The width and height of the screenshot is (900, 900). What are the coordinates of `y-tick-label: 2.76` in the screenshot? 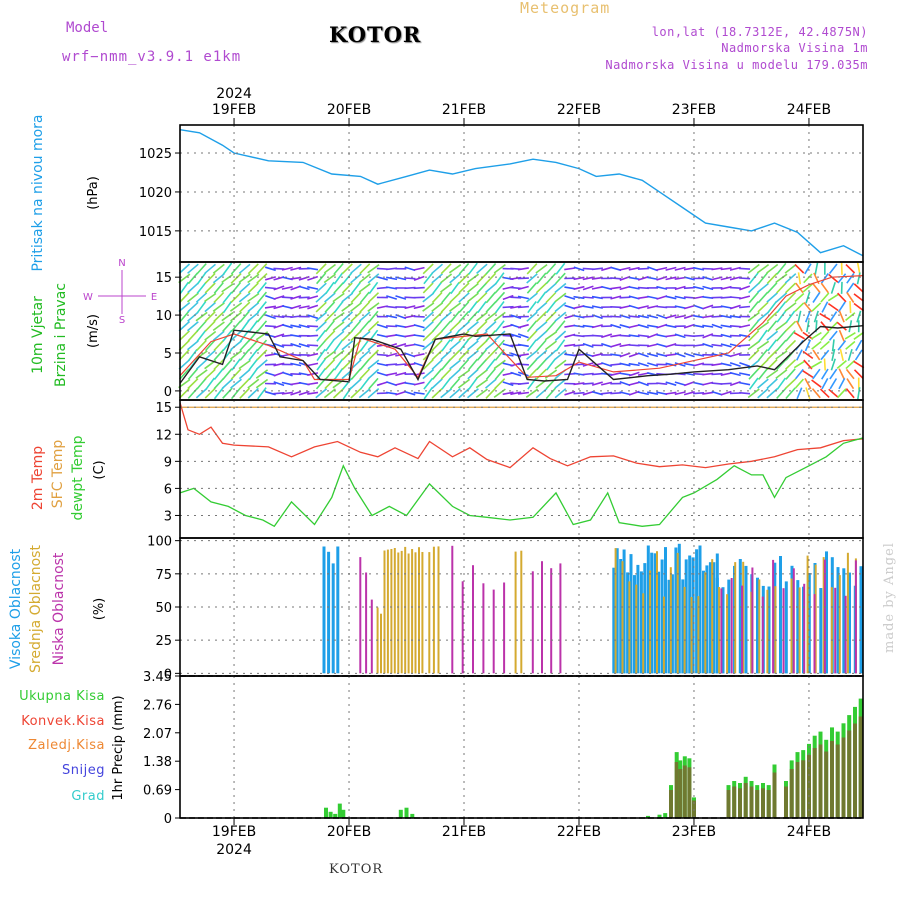 It's located at (157, 705).